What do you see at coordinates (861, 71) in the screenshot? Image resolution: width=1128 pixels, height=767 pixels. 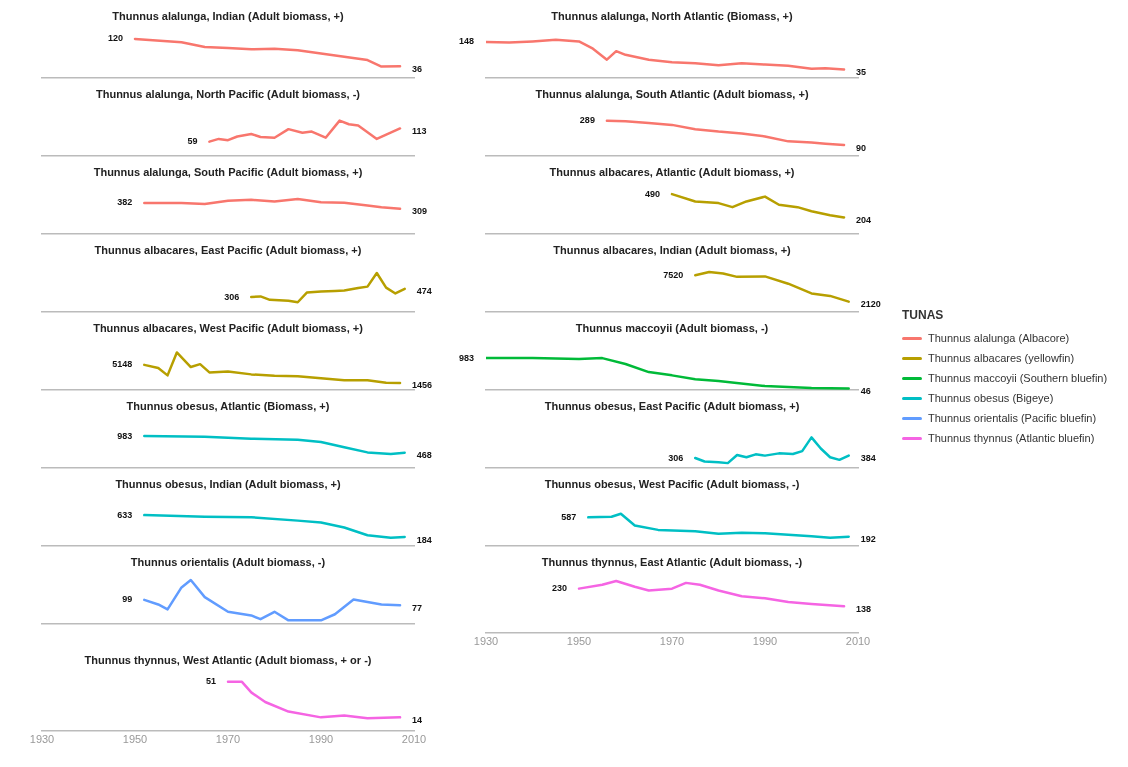 I see `data-label: 35` at bounding box center [861, 71].